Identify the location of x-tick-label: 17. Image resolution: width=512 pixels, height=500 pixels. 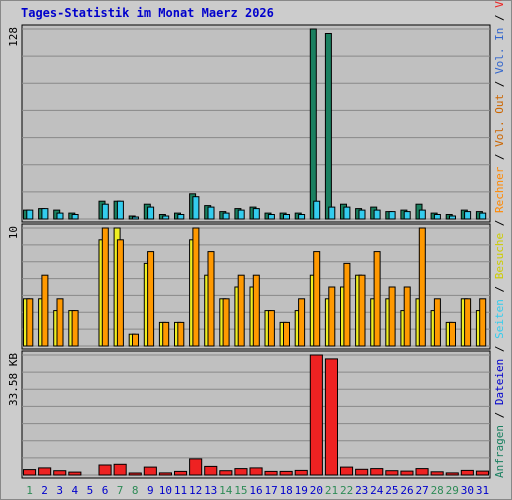
(270, 490).